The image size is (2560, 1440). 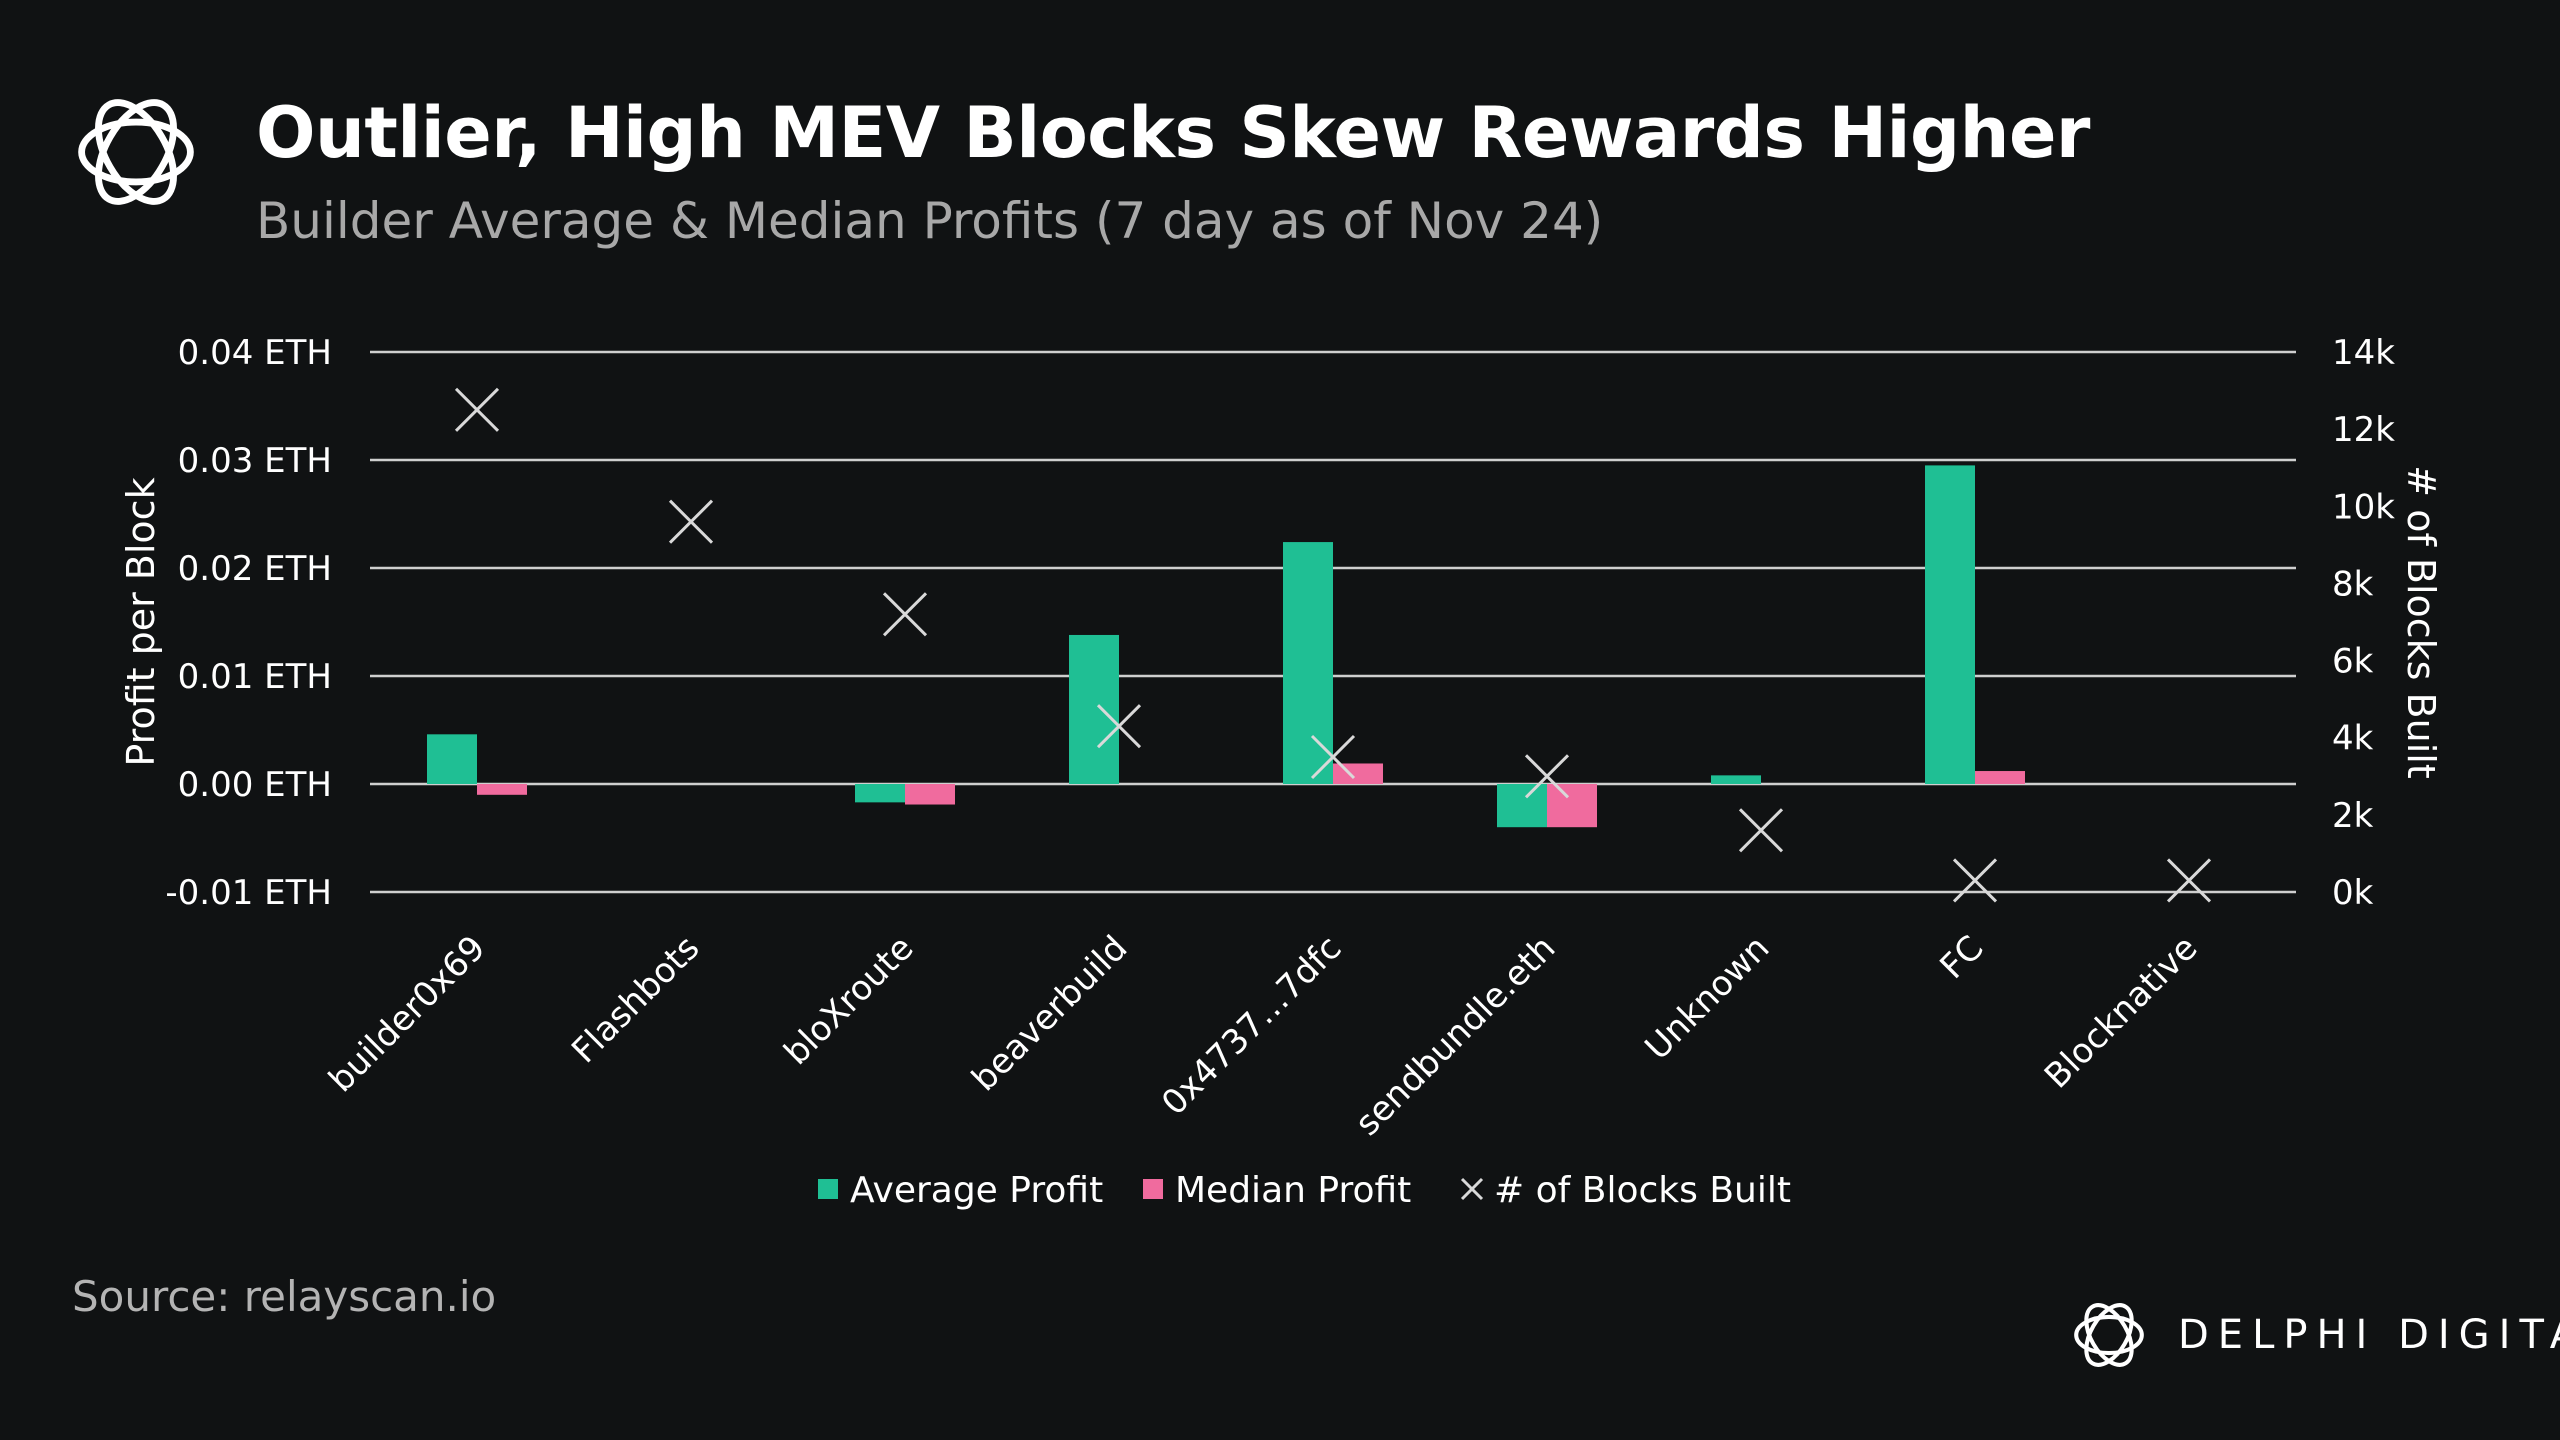 I want to click on brand-footer: DELPHI DIGITAL, so click(x=2314, y=1335).